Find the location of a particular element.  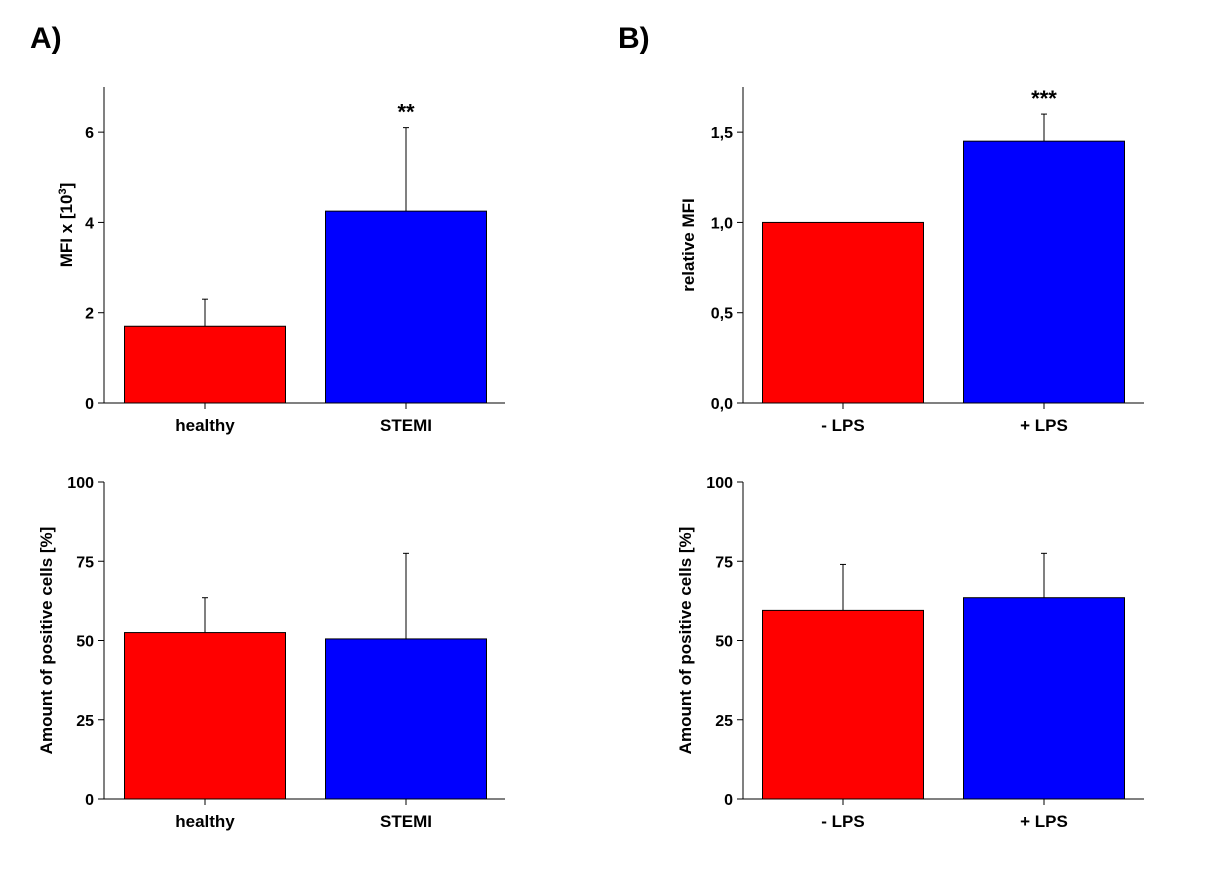

panel-letter-b: B) is located at coordinates (634, 38).